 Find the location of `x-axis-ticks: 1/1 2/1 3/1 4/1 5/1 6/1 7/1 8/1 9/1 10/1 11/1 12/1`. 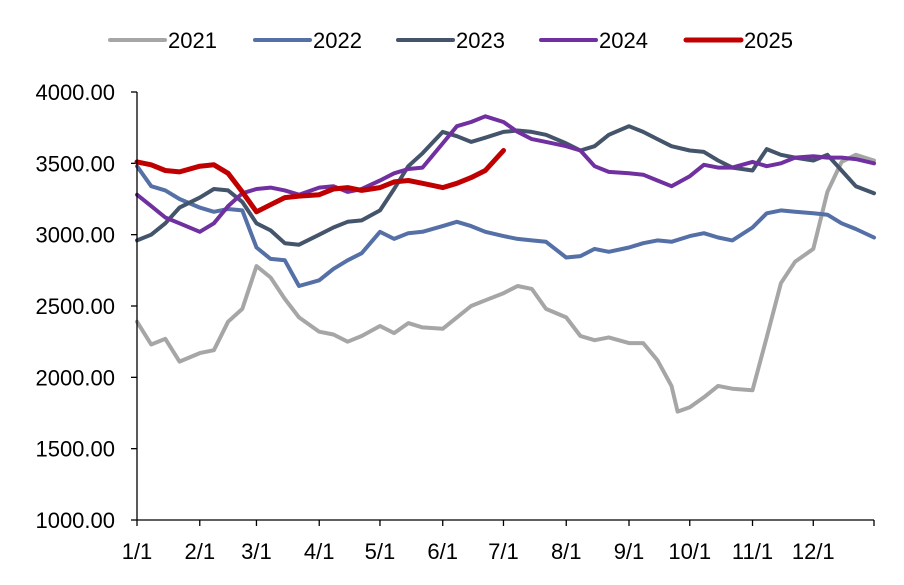

x-axis-ticks: 1/1 2/1 3/1 4/1 5/1 6/1 7/1 8/1 9/1 10/1 11/1 12/1 is located at coordinates (498, 542).